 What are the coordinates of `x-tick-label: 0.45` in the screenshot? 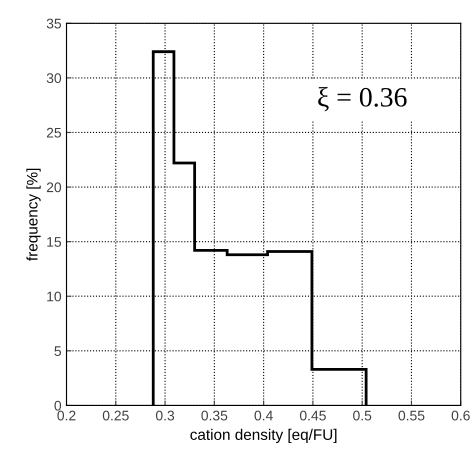 It's located at (313, 415).